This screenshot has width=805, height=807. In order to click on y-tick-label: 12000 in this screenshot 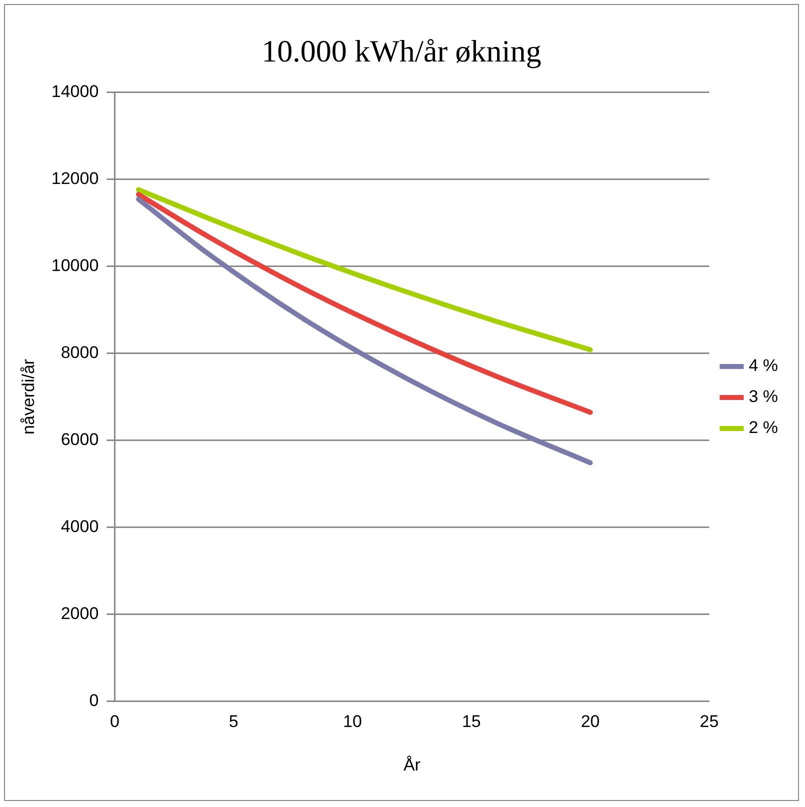, I will do `click(75, 178)`.